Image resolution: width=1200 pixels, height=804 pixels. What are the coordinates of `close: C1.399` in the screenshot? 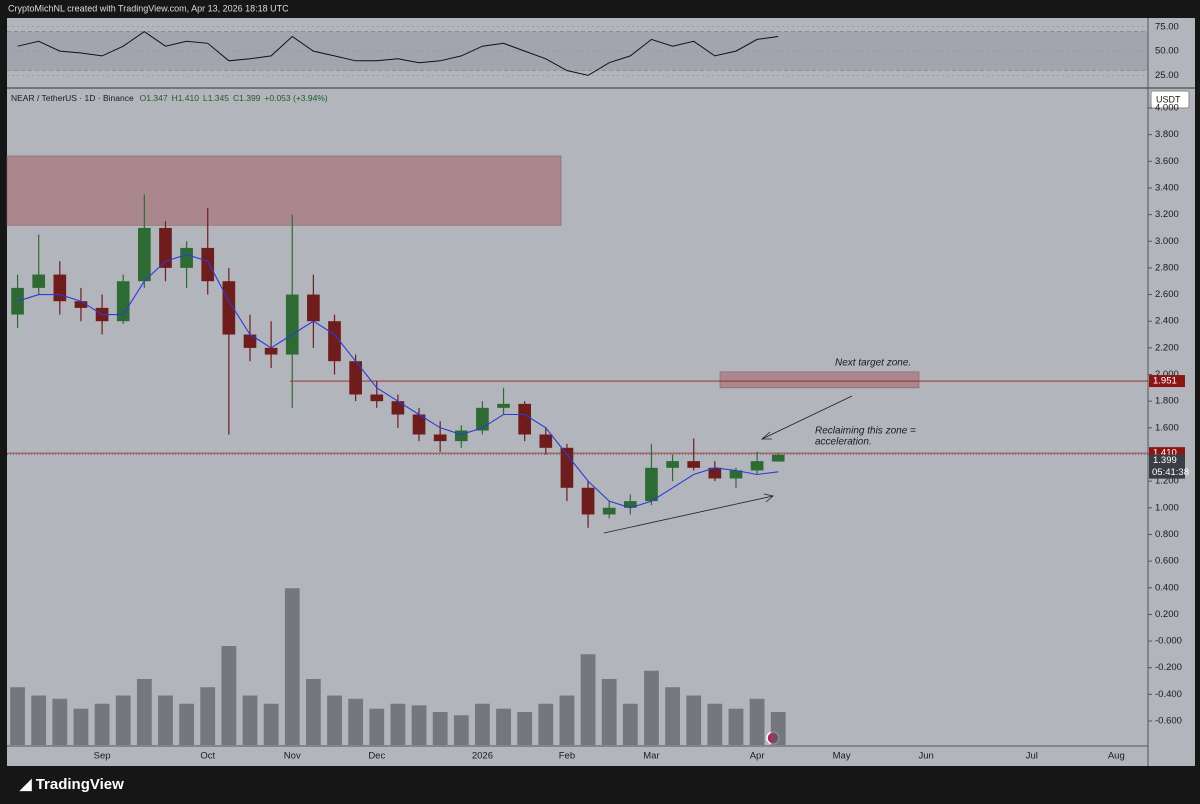 It's located at (247, 98).